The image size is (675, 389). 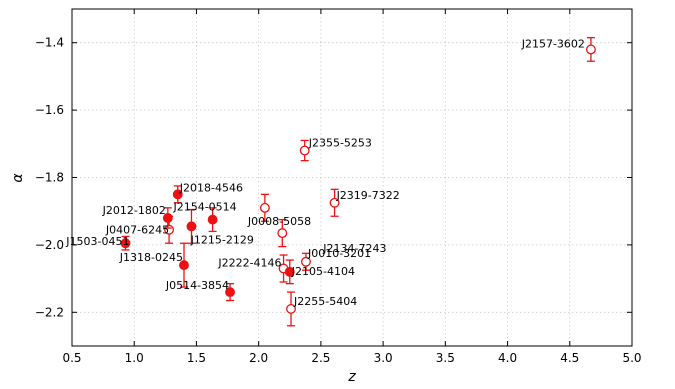 What do you see at coordinates (325, 301) in the screenshot?
I see `point-label: J2255-5404` at bounding box center [325, 301].